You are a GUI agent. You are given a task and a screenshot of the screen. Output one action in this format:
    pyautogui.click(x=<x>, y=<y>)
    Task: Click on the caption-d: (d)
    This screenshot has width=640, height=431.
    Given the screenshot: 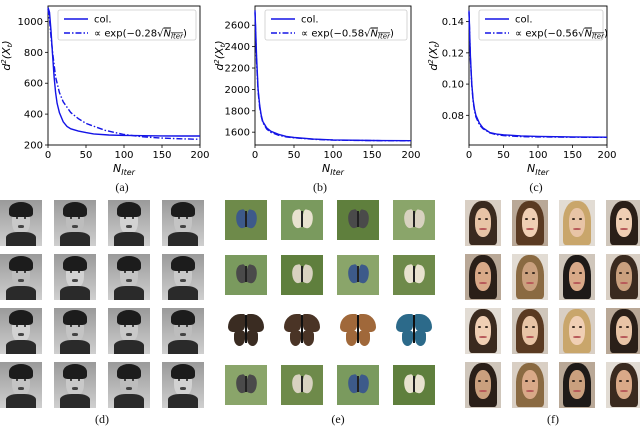 What is the action you would take?
    pyautogui.click(x=102, y=419)
    